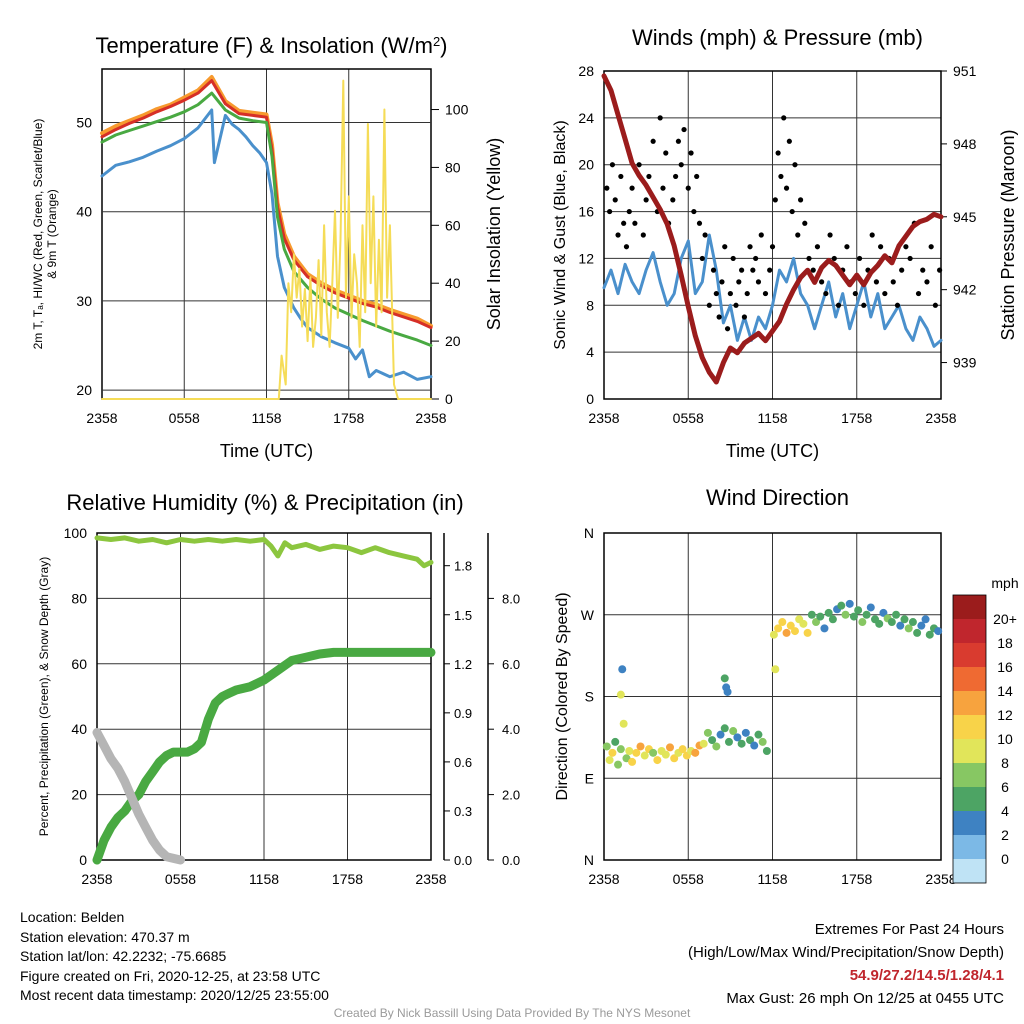 The image size is (1024, 1024). What do you see at coordinates (463, 860) in the screenshot?
I see `precip-tick-label: 0.0` at bounding box center [463, 860].